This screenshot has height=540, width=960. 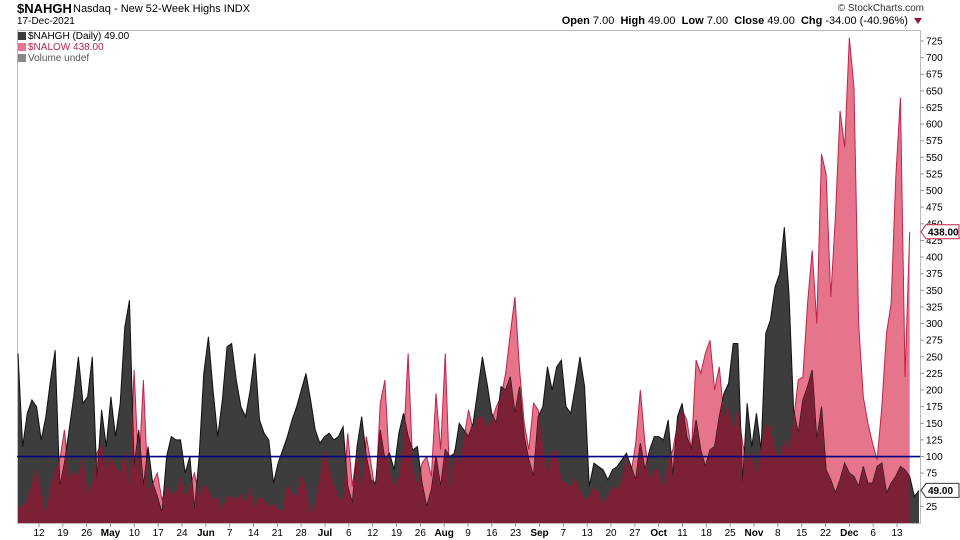 What do you see at coordinates (934, 307) in the screenshot?
I see `y-tick-label: 325` at bounding box center [934, 307].